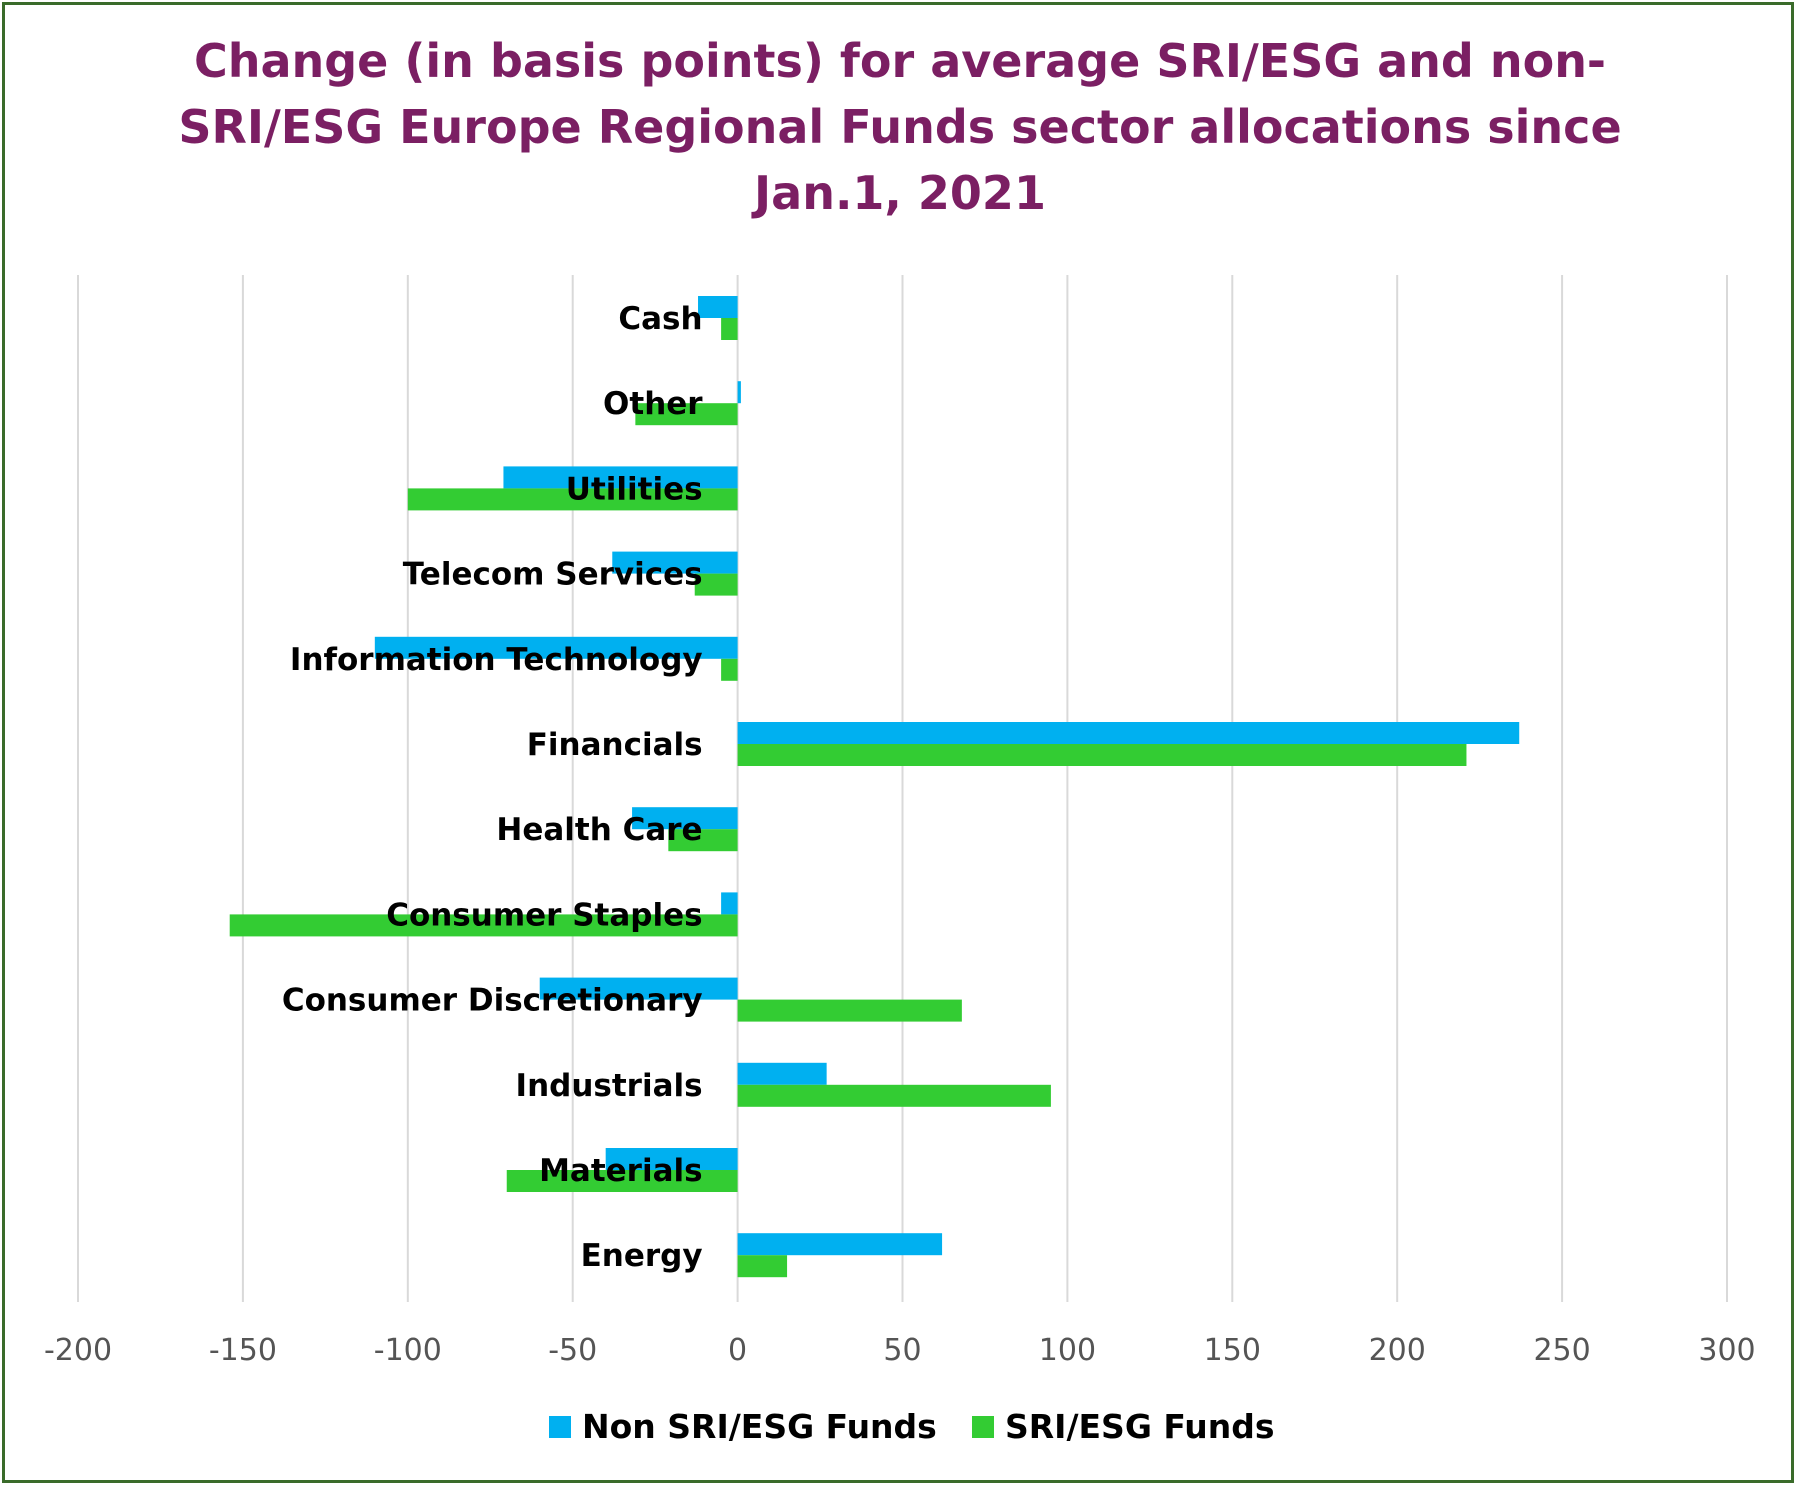 The width and height of the screenshot is (1800, 1489). Describe the element at coordinates (408, 1350) in the screenshot. I see `x-tick-label: -100` at that location.